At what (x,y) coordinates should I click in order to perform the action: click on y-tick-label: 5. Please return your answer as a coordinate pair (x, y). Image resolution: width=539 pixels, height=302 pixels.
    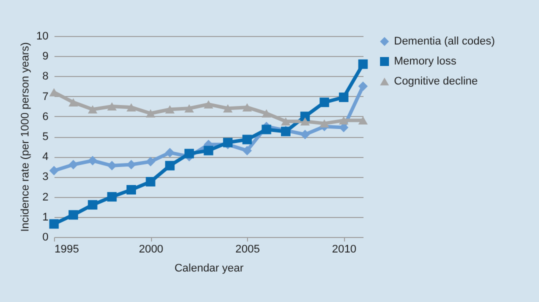
    Looking at the image, I should click on (45, 137).